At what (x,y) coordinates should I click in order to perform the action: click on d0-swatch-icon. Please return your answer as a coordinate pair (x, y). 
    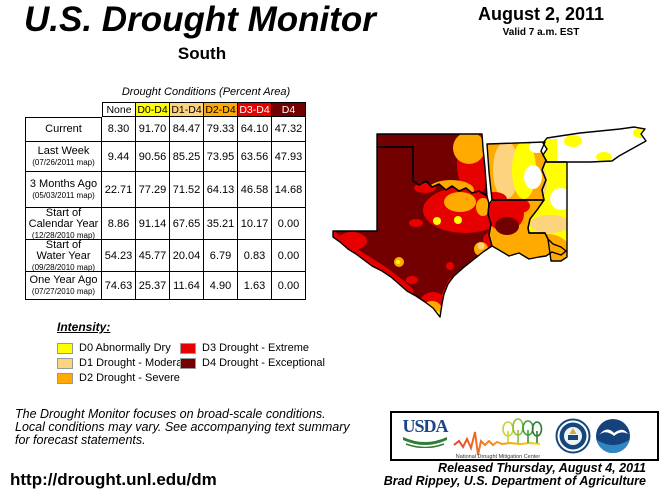
    Looking at the image, I should click on (65, 348).